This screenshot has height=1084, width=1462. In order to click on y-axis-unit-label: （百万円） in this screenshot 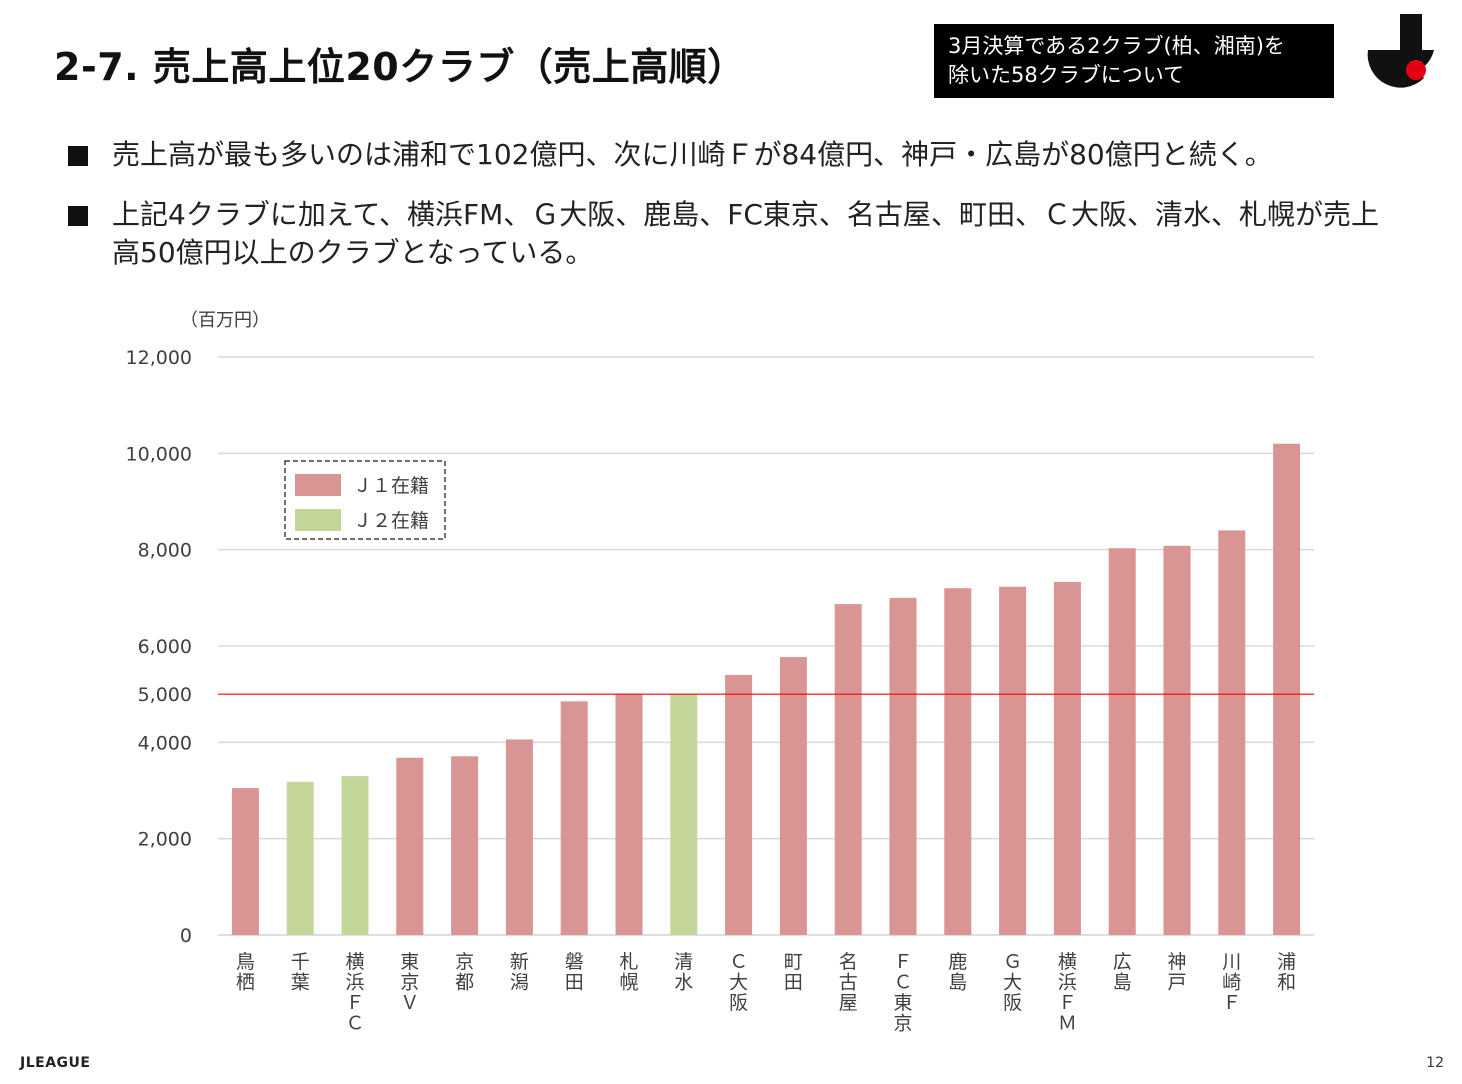, I will do `click(225, 320)`.